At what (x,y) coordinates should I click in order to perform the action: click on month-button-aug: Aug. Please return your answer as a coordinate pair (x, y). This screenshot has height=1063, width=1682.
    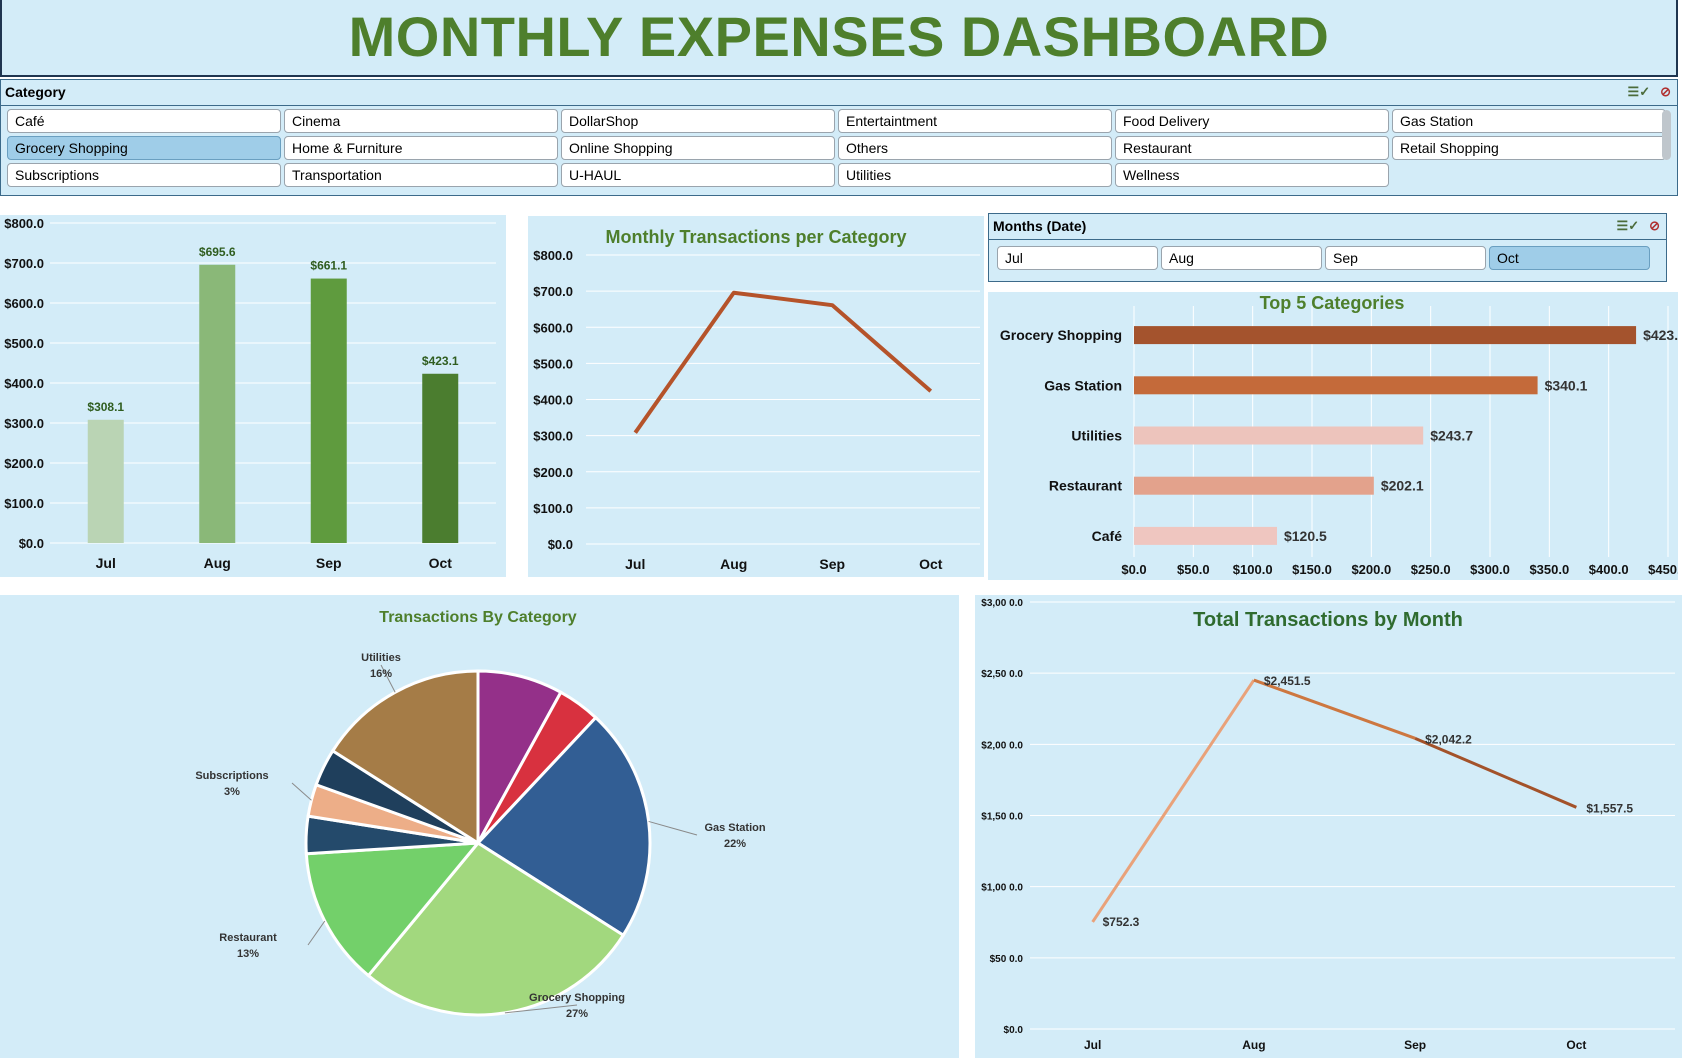
    Looking at the image, I should click on (1241, 258).